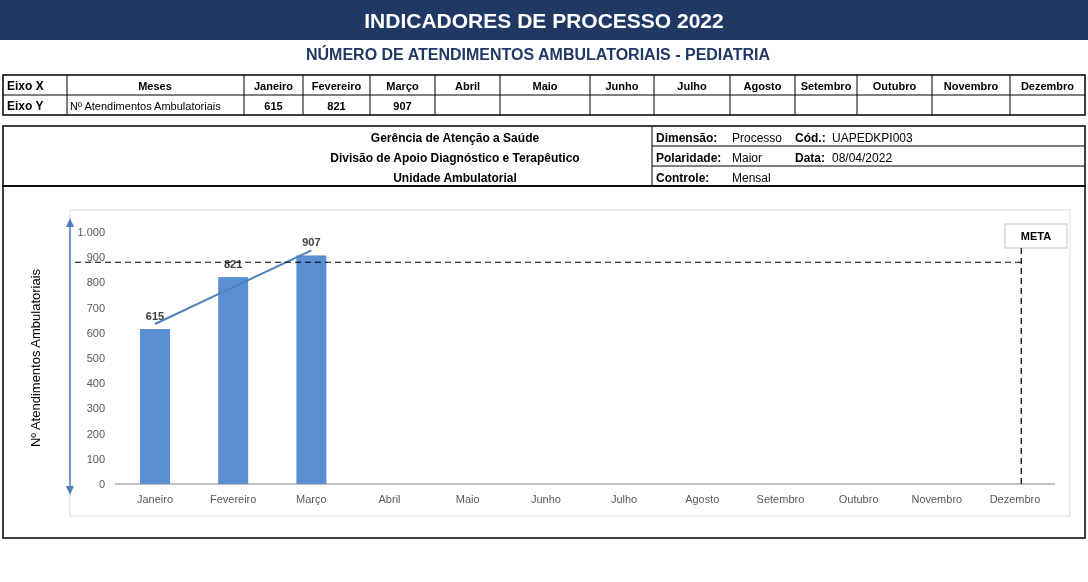 The image size is (1088, 582). Describe the element at coordinates (683, 178) in the screenshot. I see `text: Controle:` at that location.